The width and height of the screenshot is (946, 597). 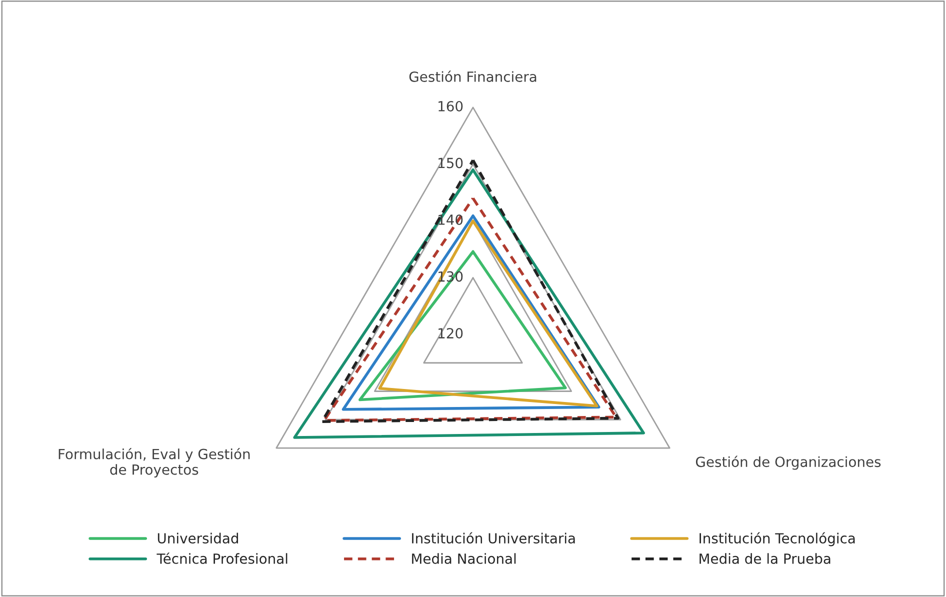 I want to click on spoke-label: Gestión Financiera, so click(x=472, y=76).